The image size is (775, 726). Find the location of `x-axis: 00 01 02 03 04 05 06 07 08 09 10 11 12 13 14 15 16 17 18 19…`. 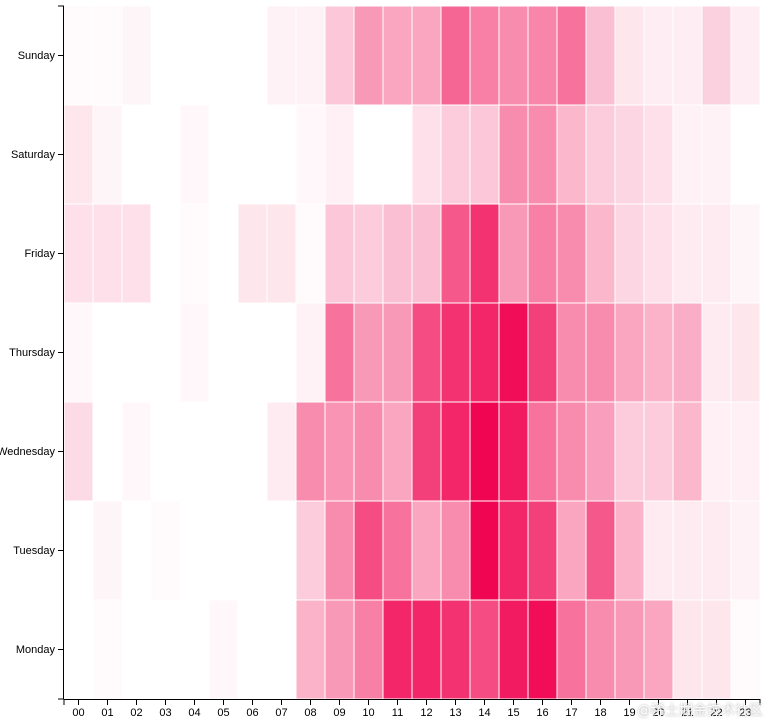

x-axis: 00 01 02 03 04 05 06 07 08 09 10 11 12 13 14 15 16 17 18 19… is located at coordinates (412, 709).